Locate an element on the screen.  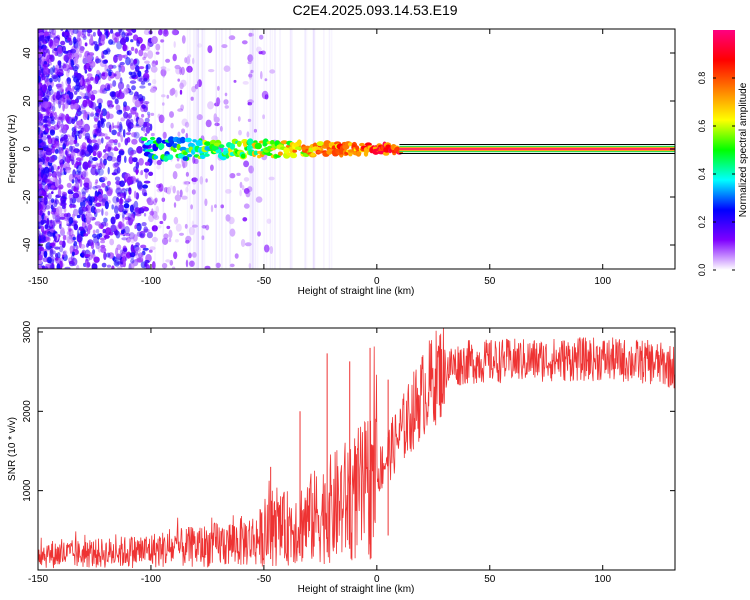
colorbar-tick-label: 0.8 is located at coordinates (702, 78).